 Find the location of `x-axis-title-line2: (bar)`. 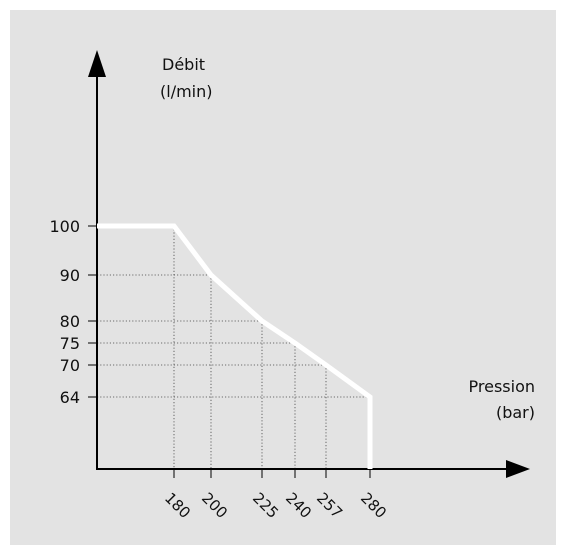

x-axis-title-line2: (bar) is located at coordinates (515, 412).